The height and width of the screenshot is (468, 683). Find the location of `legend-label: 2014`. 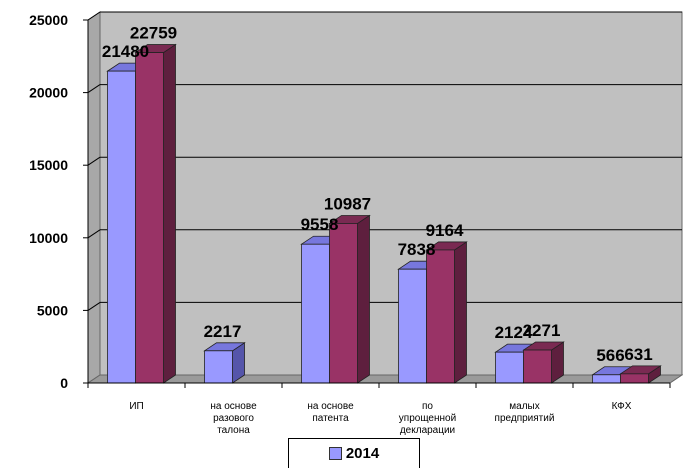

legend-label: 2014 is located at coordinates (362, 453).